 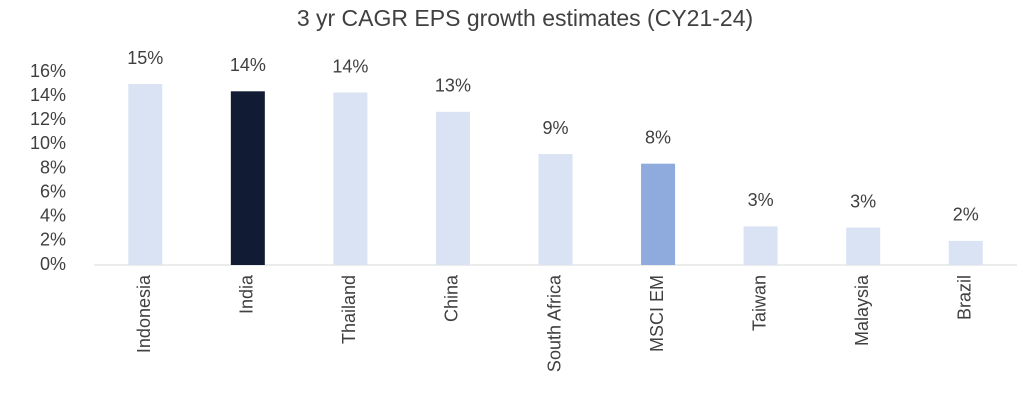 I want to click on data-label: 13%, so click(x=453, y=86).